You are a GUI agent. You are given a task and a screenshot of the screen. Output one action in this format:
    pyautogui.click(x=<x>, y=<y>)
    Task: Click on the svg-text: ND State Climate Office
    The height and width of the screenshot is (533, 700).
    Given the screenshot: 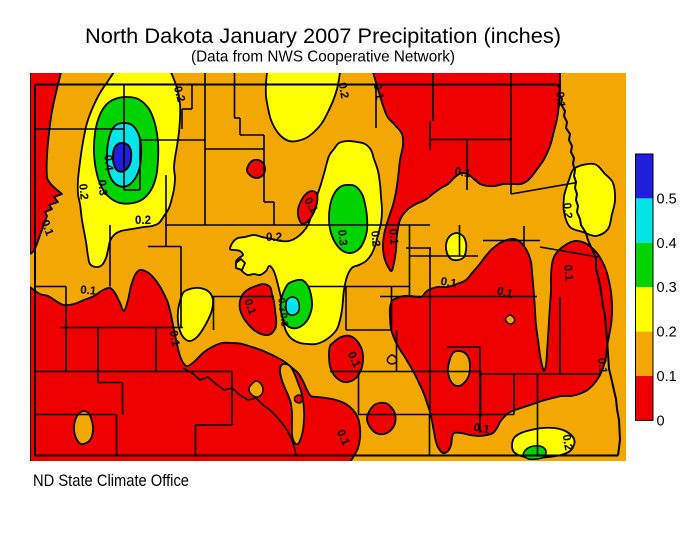 What is the action you would take?
    pyautogui.click(x=111, y=480)
    